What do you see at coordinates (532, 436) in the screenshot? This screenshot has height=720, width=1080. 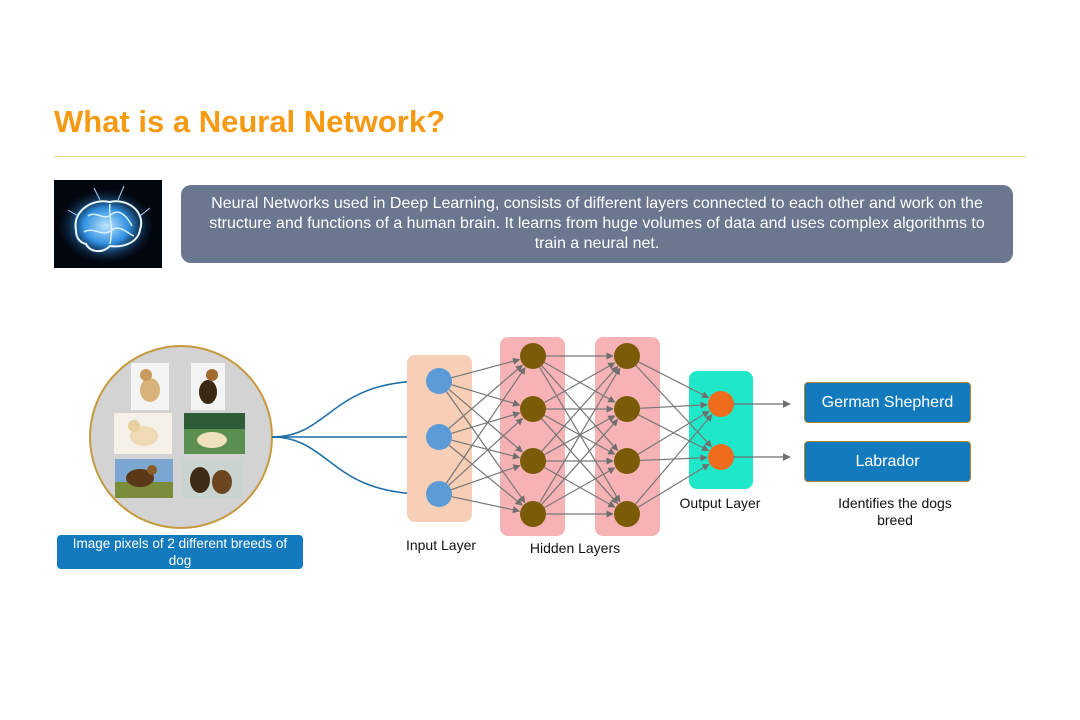 I see `hidden-layer-1-panel` at bounding box center [532, 436].